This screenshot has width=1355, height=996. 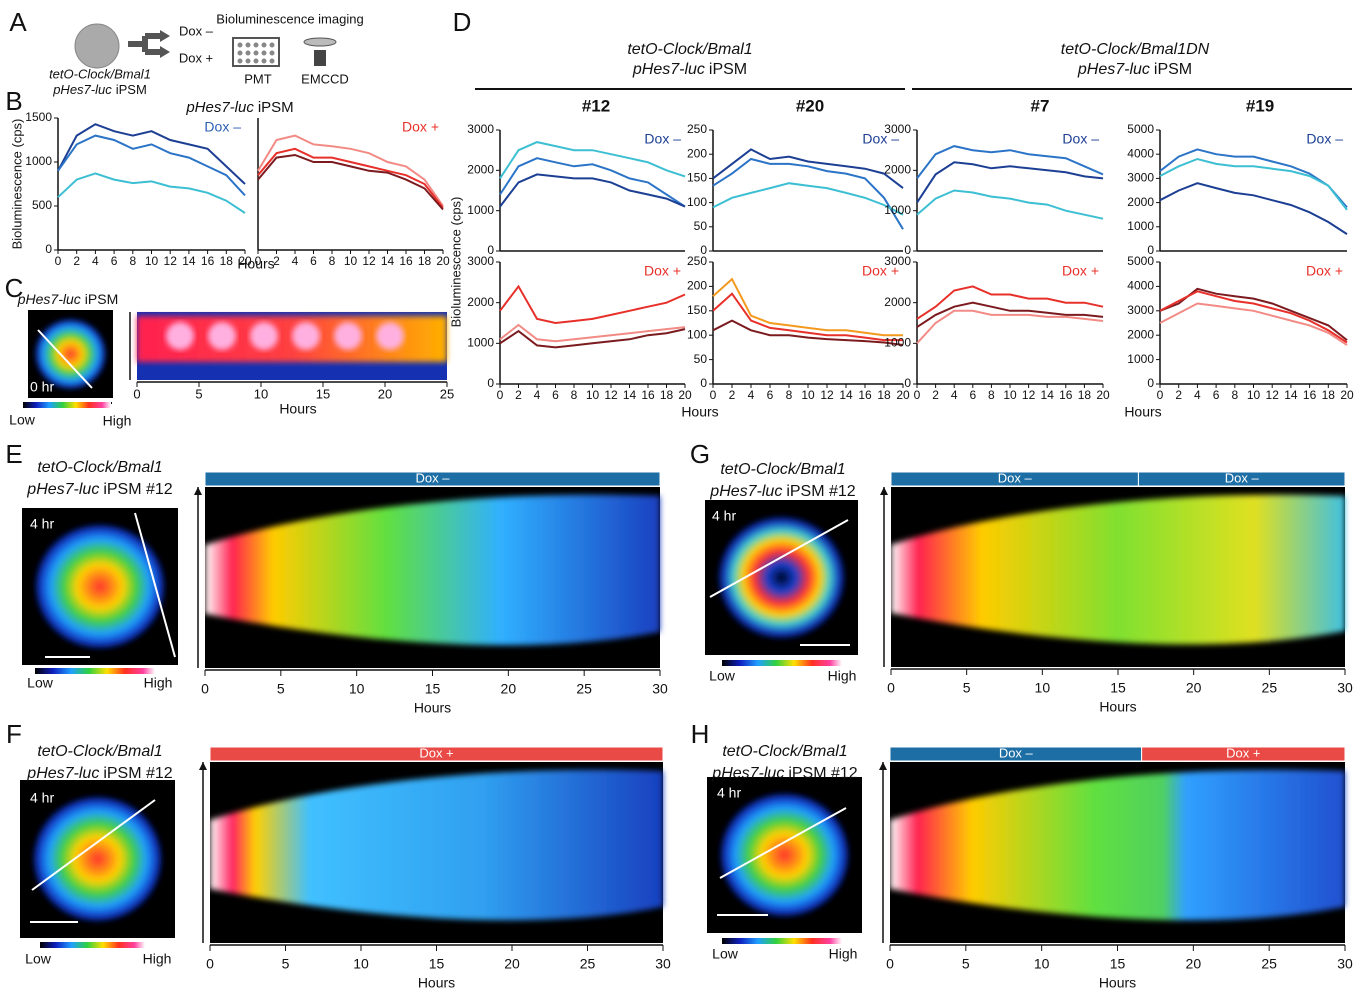 I want to click on y-tick-label: 4000, so click(x=1140, y=153).